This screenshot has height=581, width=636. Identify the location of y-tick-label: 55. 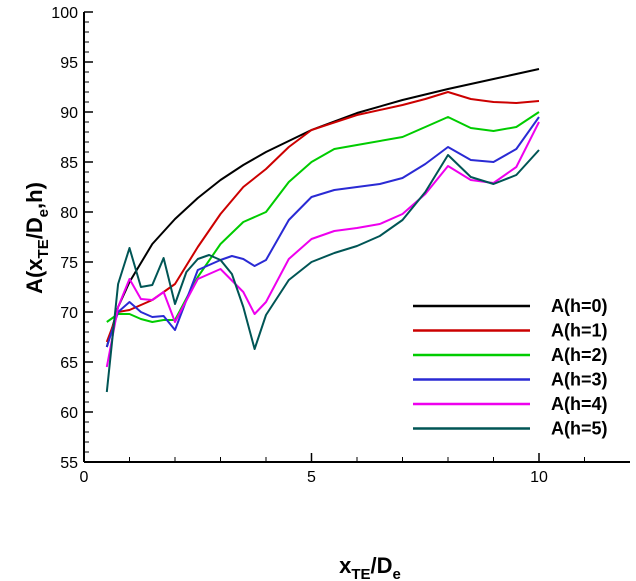
(69, 463).